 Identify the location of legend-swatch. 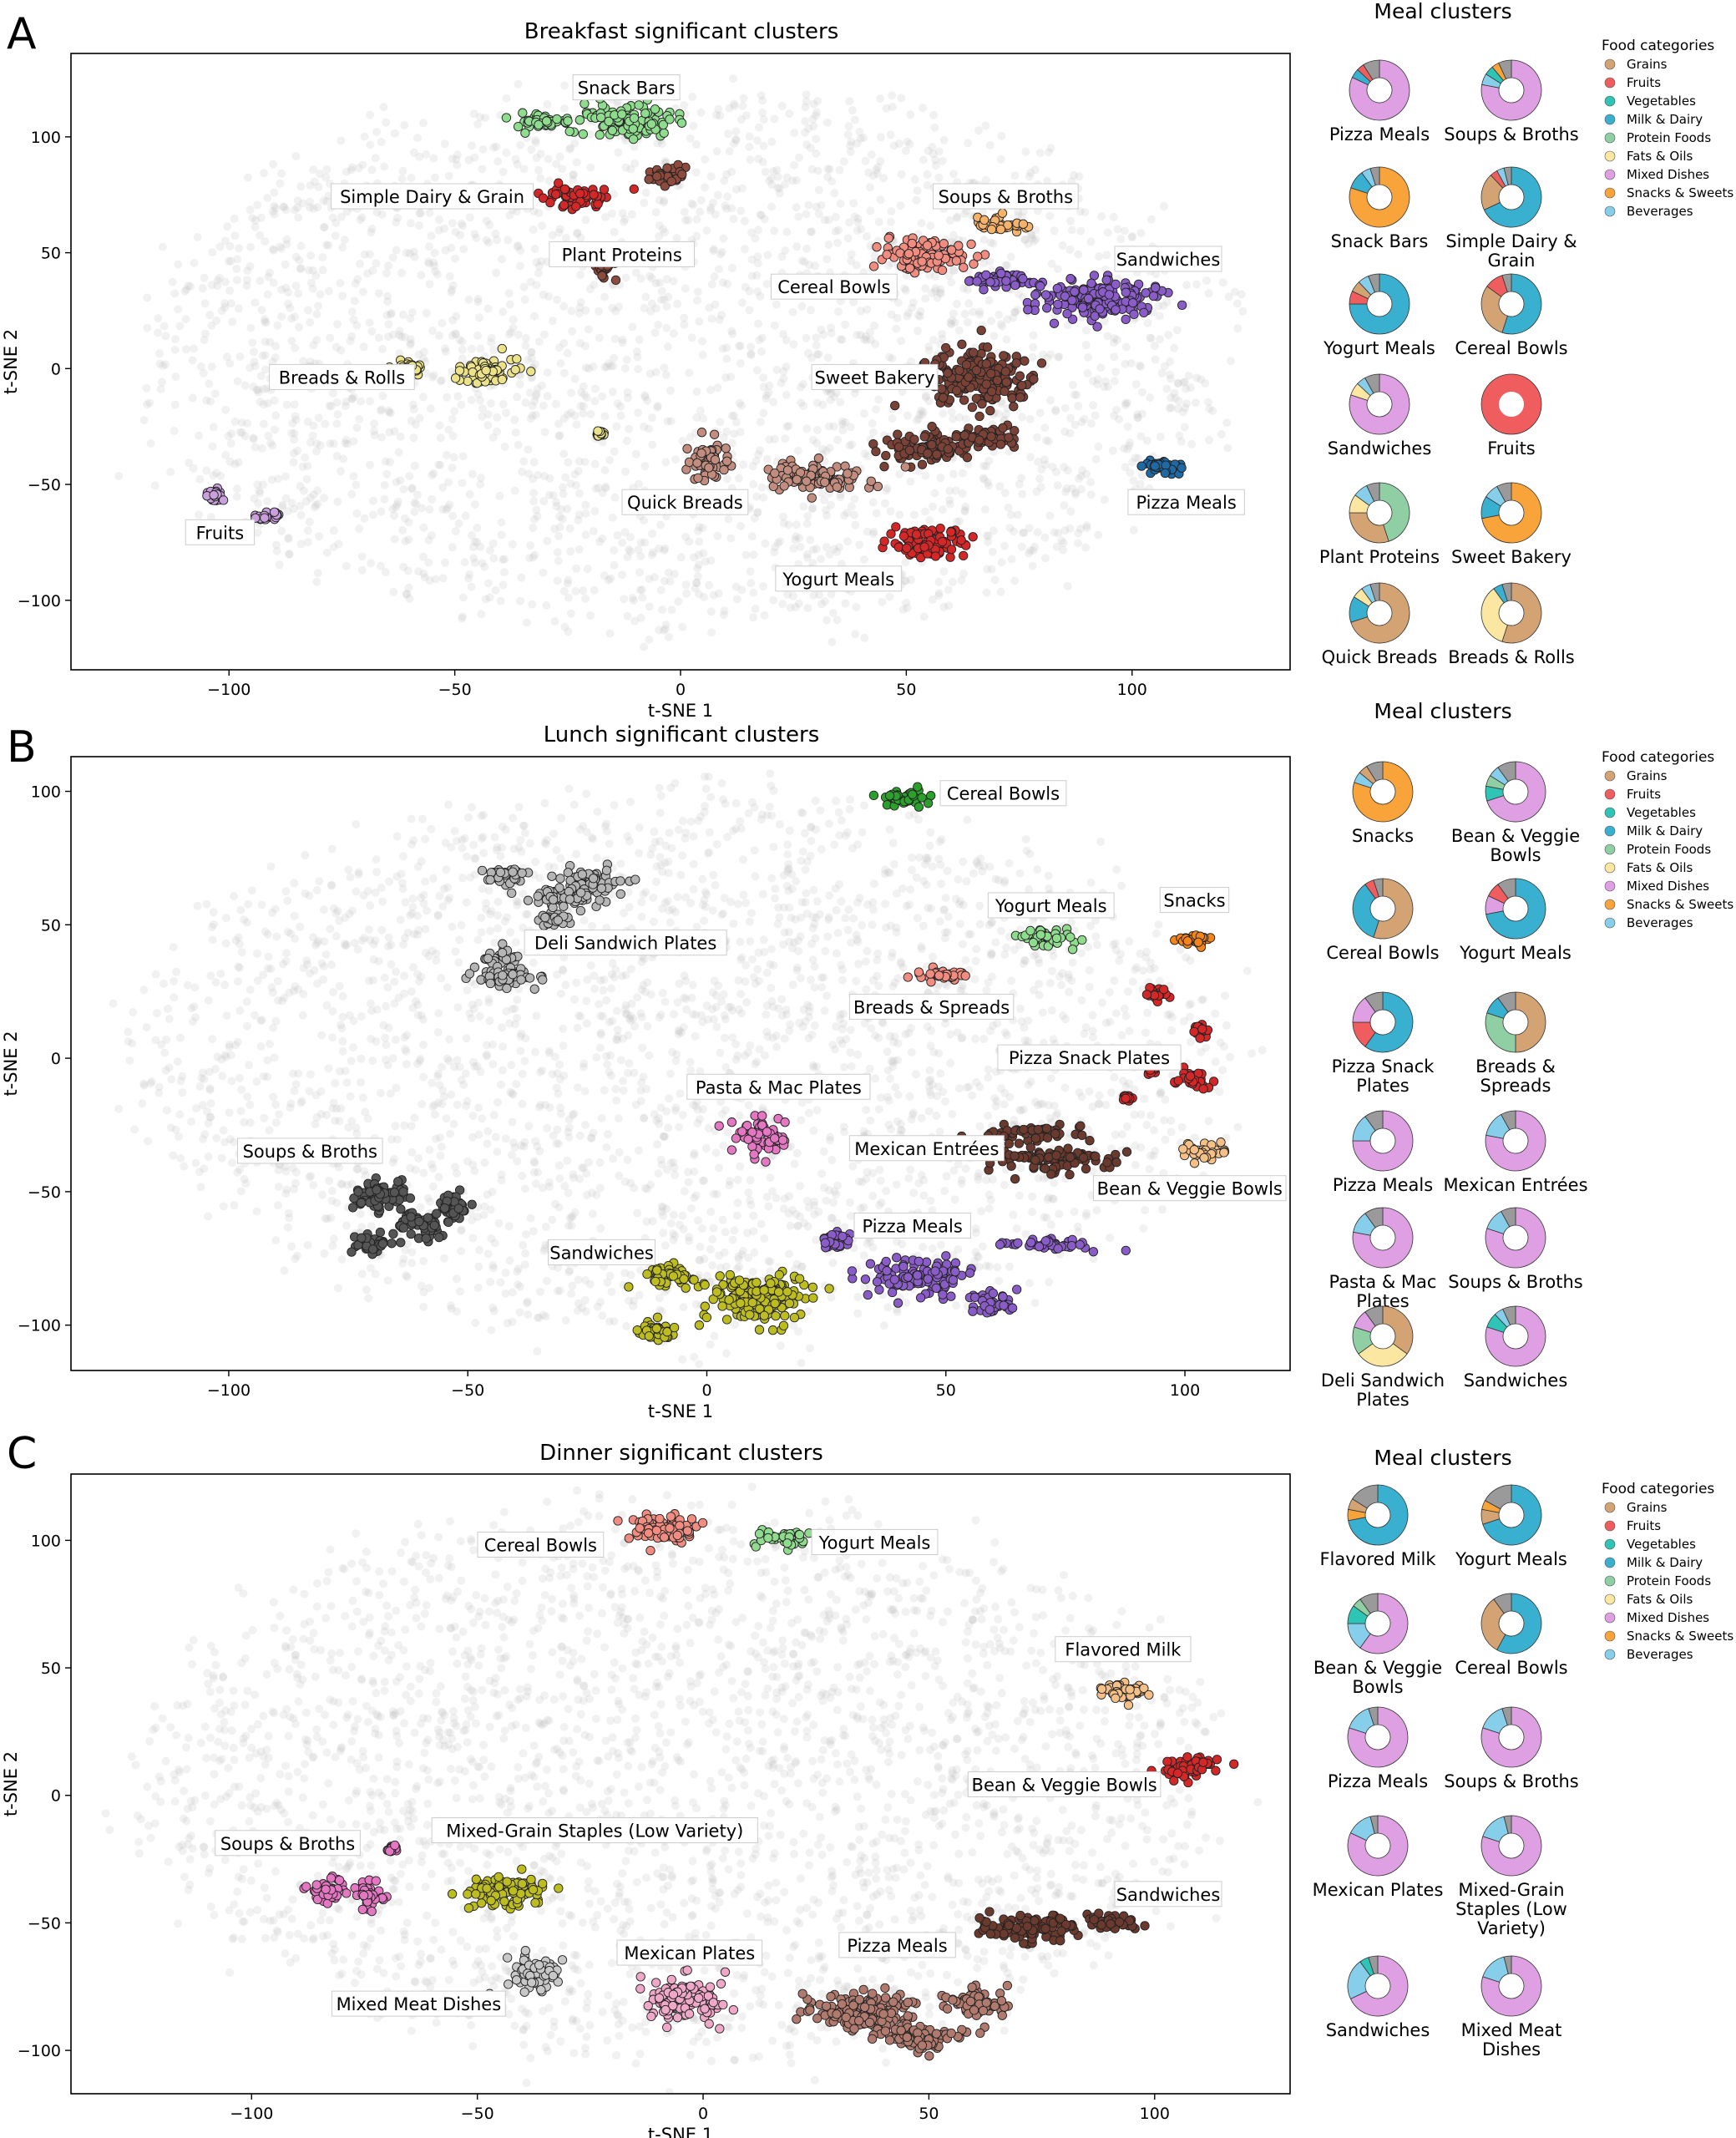
(1610, 64).